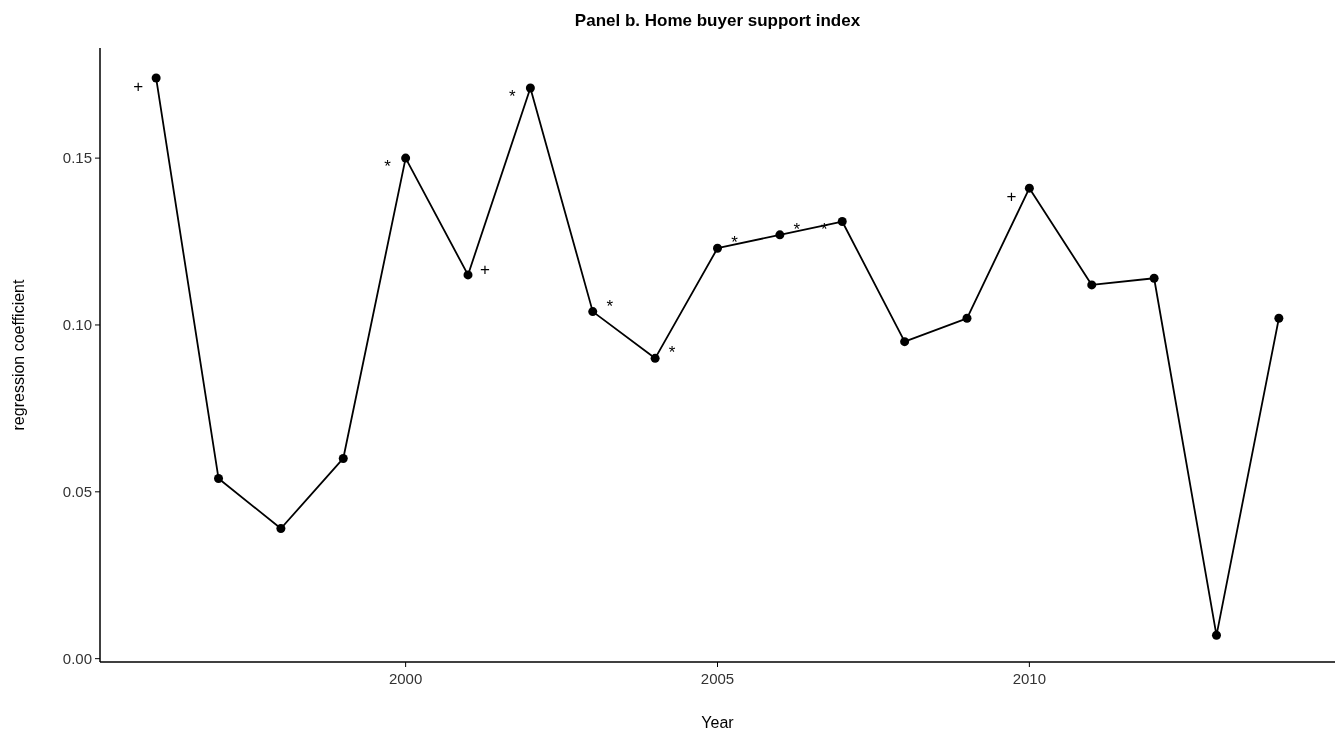 Image resolution: width=1343 pixels, height=740 pixels. What do you see at coordinates (405, 678) in the screenshot?
I see `x-tick-label: 2000` at bounding box center [405, 678].